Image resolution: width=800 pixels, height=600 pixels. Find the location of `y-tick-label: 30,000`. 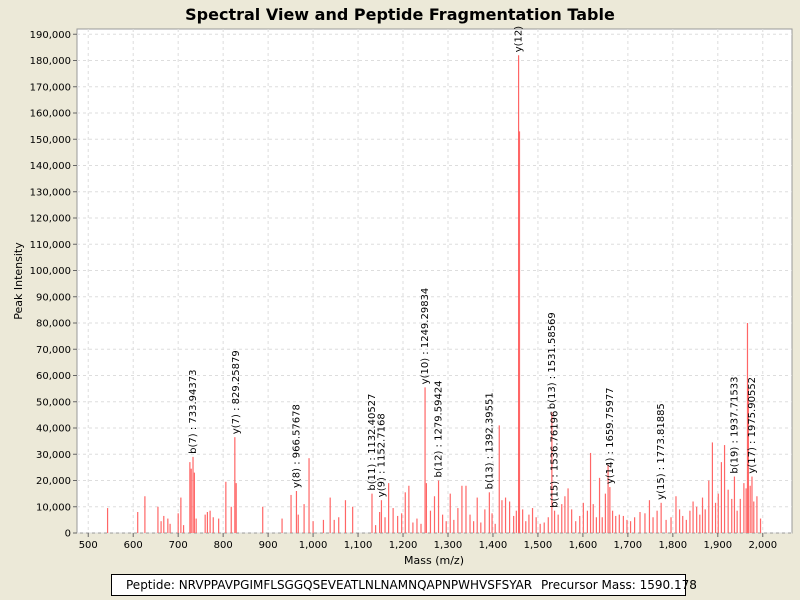

y-tick-label: 30,000 is located at coordinates (53, 455).